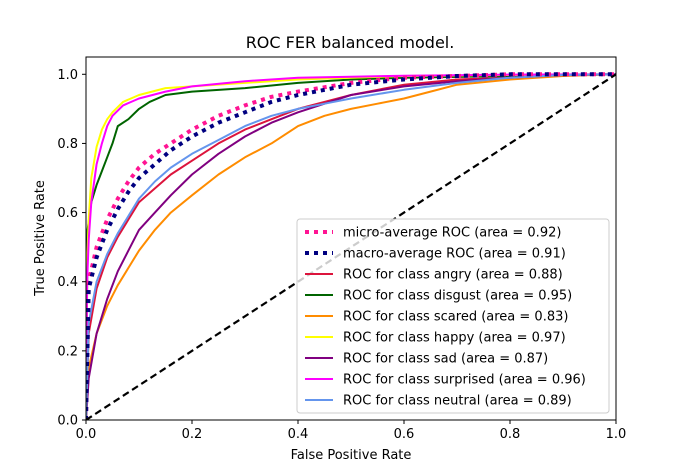 This screenshot has width=684, height=472. Describe the element at coordinates (67, 351) in the screenshot. I see `y-tick-label: 0.2` at that location.